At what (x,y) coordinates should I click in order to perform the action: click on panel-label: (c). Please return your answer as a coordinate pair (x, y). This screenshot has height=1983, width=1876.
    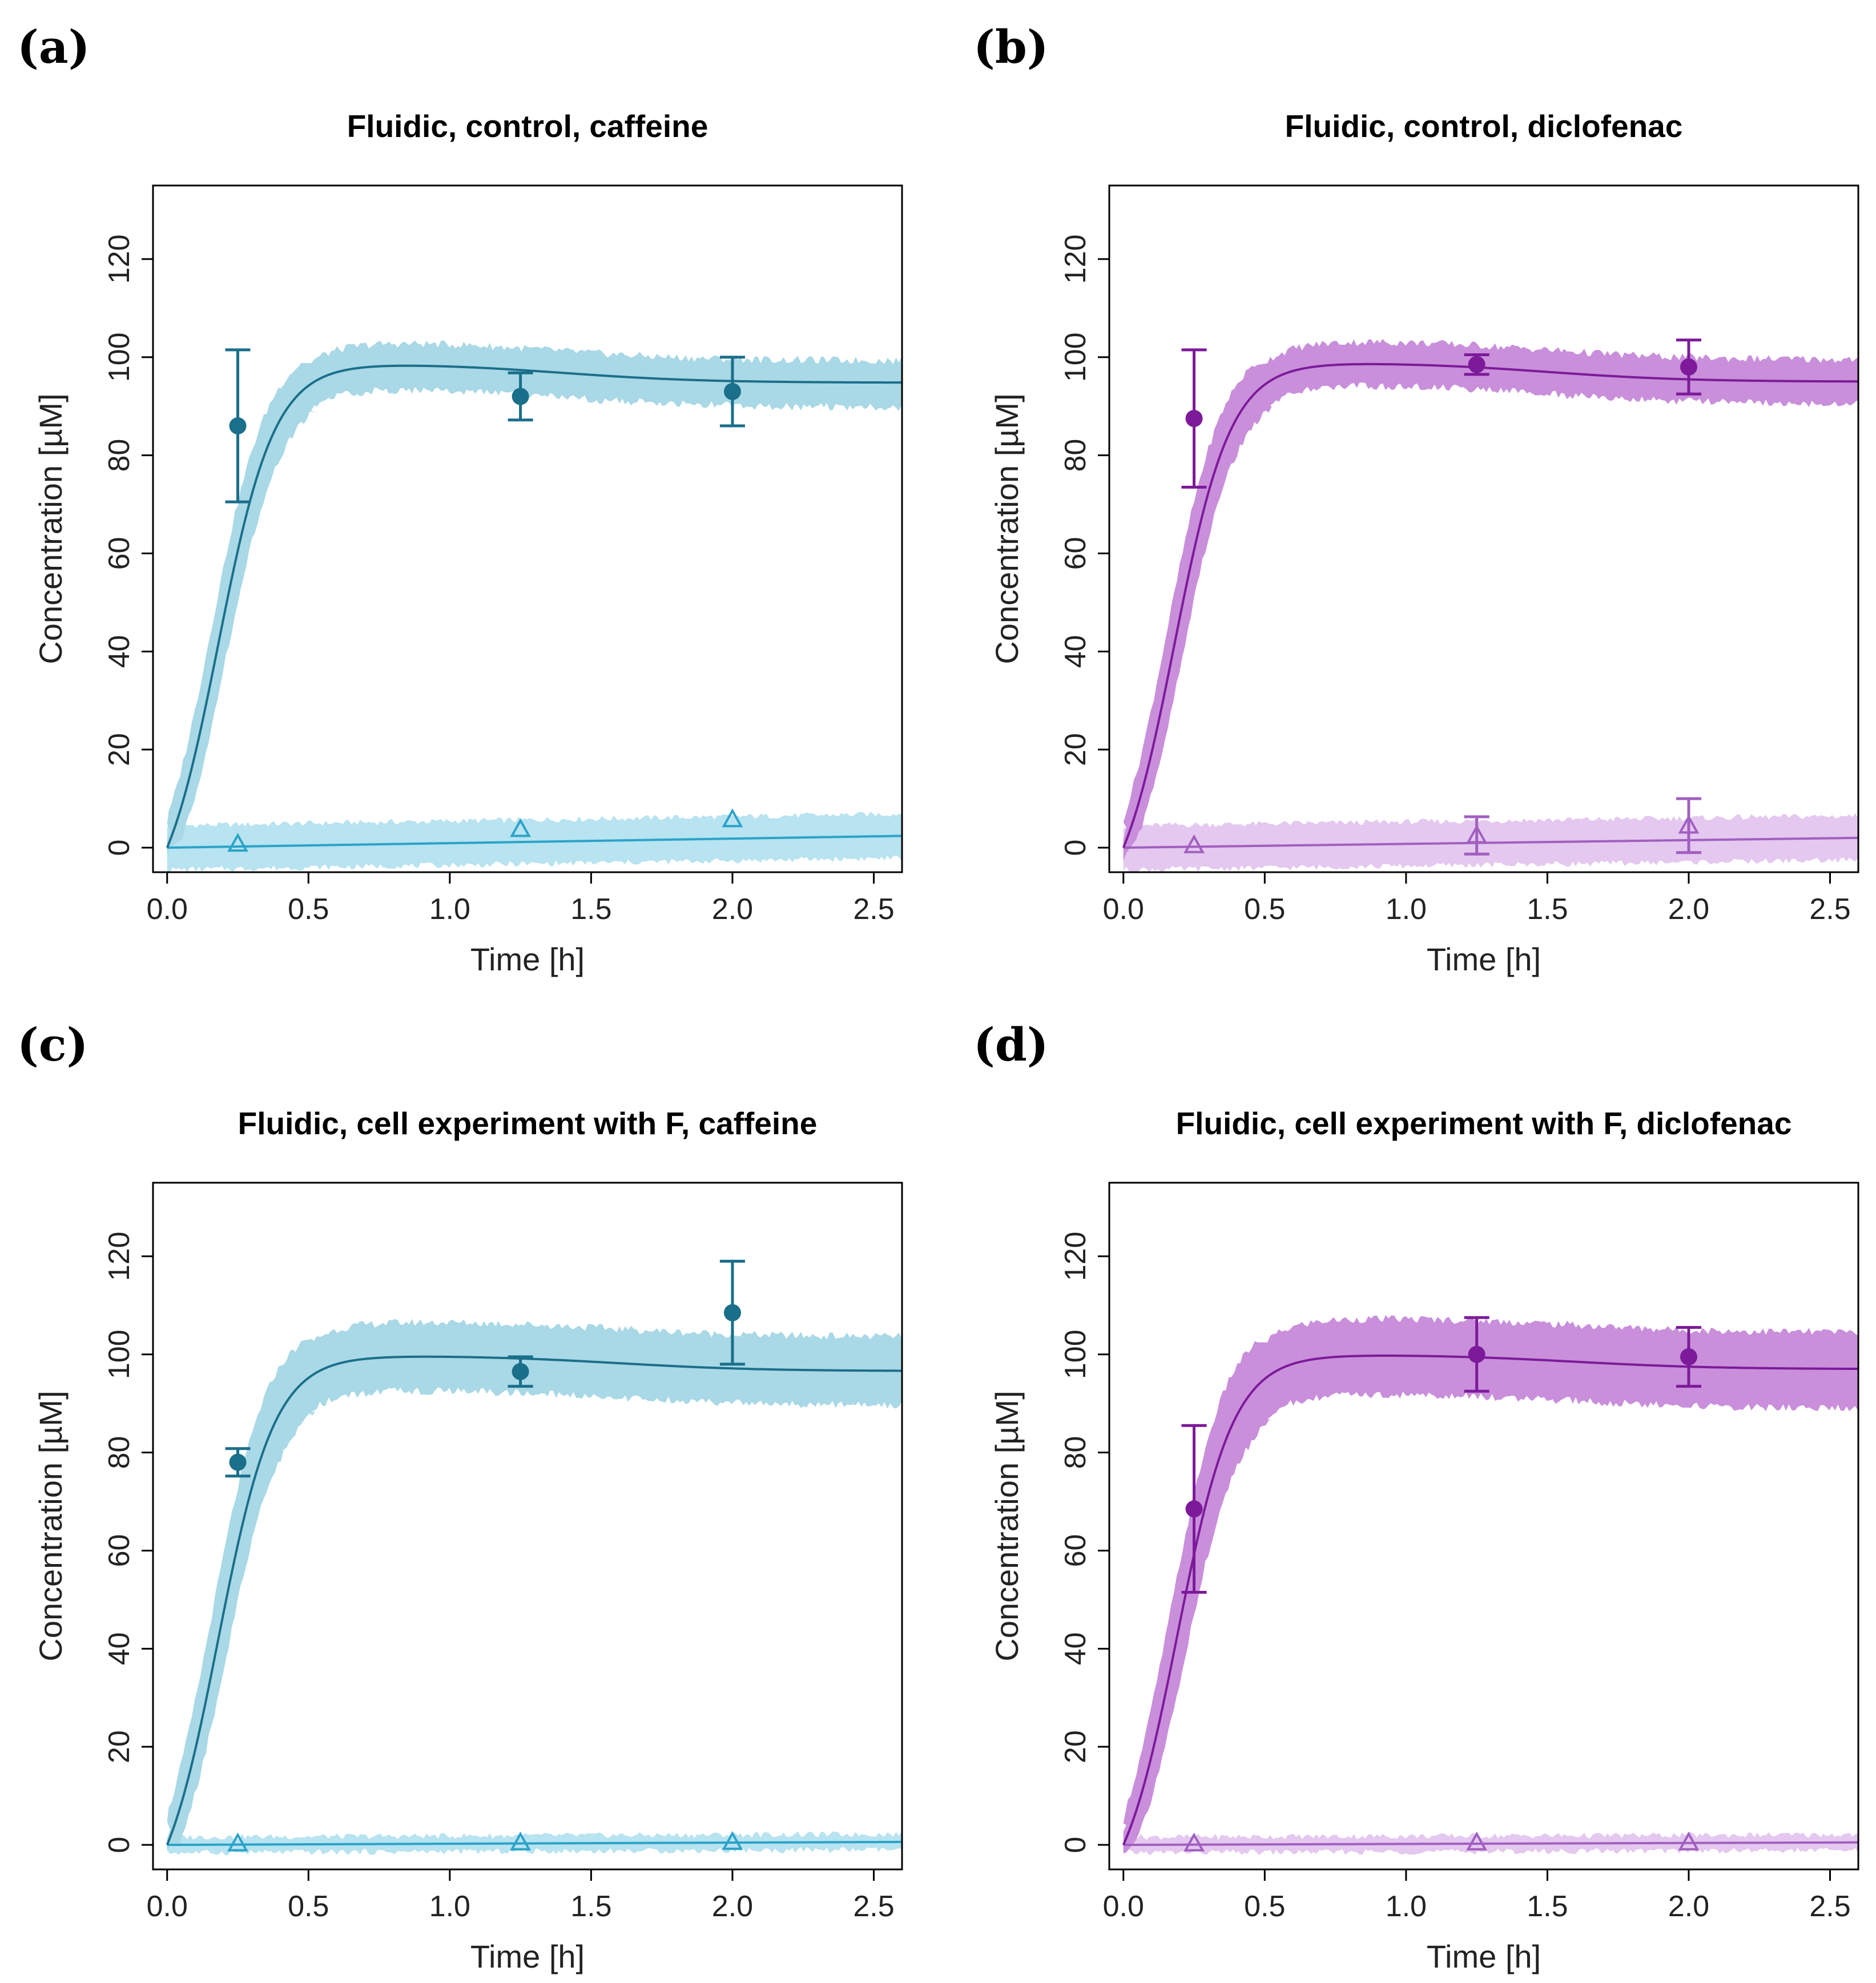
    Looking at the image, I should click on (52, 1044).